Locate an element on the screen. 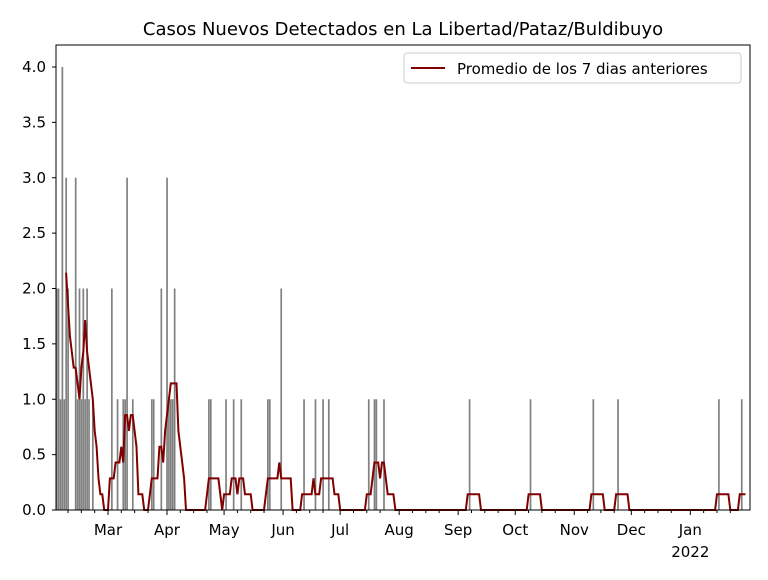  x-tick-label: Apr is located at coordinates (167, 530).